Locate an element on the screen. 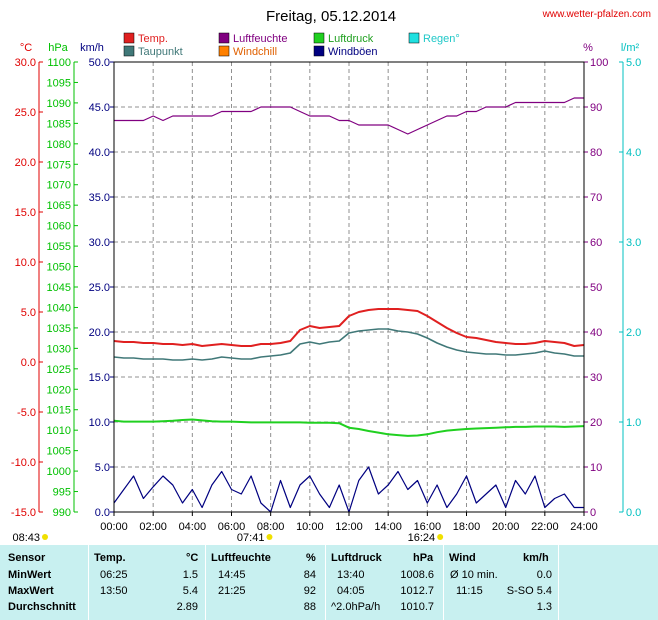 This screenshot has height=620, width=658. pressure-axis-tick-label: 1095 is located at coordinates (59, 83).